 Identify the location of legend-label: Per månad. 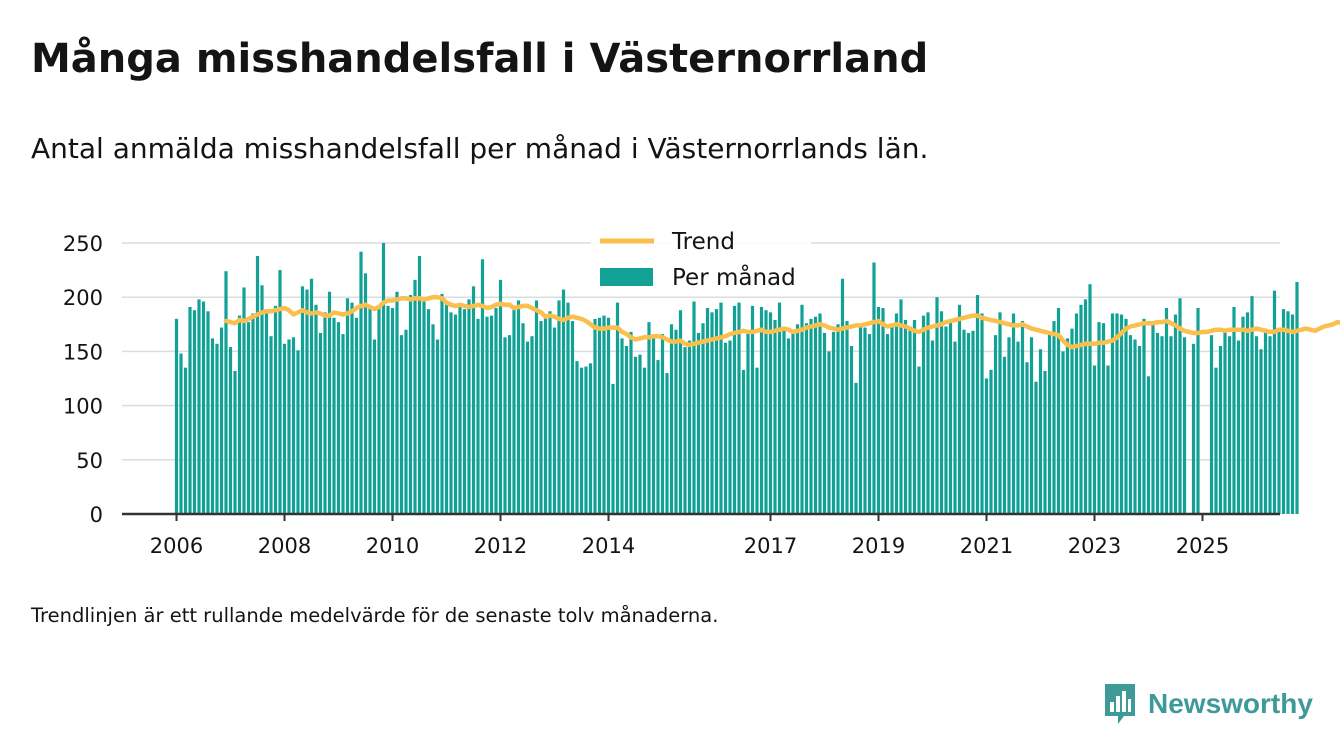
(734, 277).